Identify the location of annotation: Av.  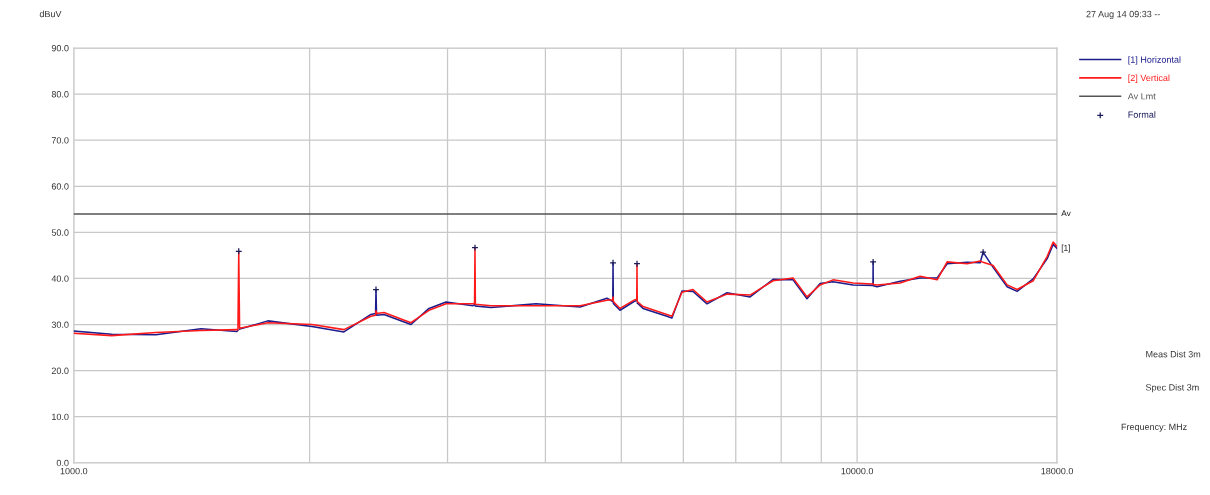
(1066, 213).